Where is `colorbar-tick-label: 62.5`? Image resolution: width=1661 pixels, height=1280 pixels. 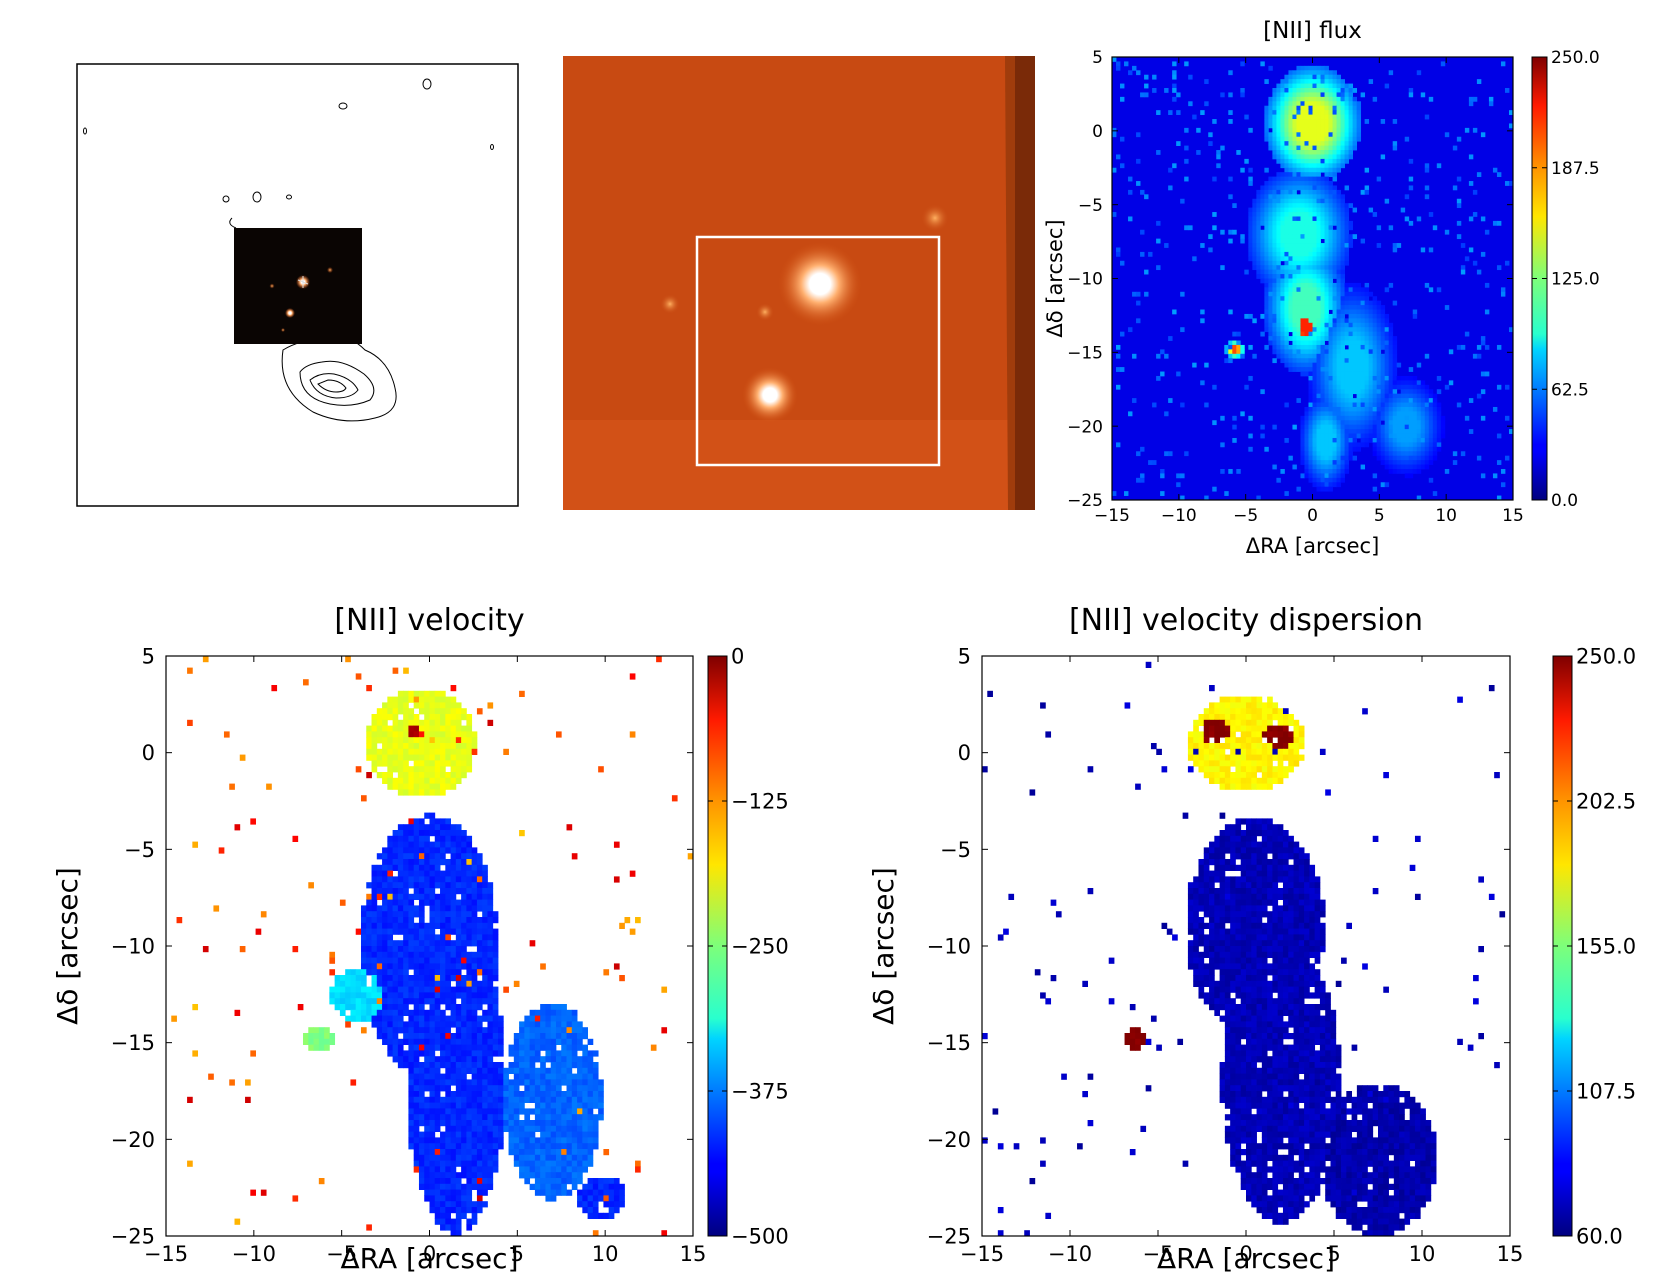 colorbar-tick-label: 62.5 is located at coordinates (1570, 390).